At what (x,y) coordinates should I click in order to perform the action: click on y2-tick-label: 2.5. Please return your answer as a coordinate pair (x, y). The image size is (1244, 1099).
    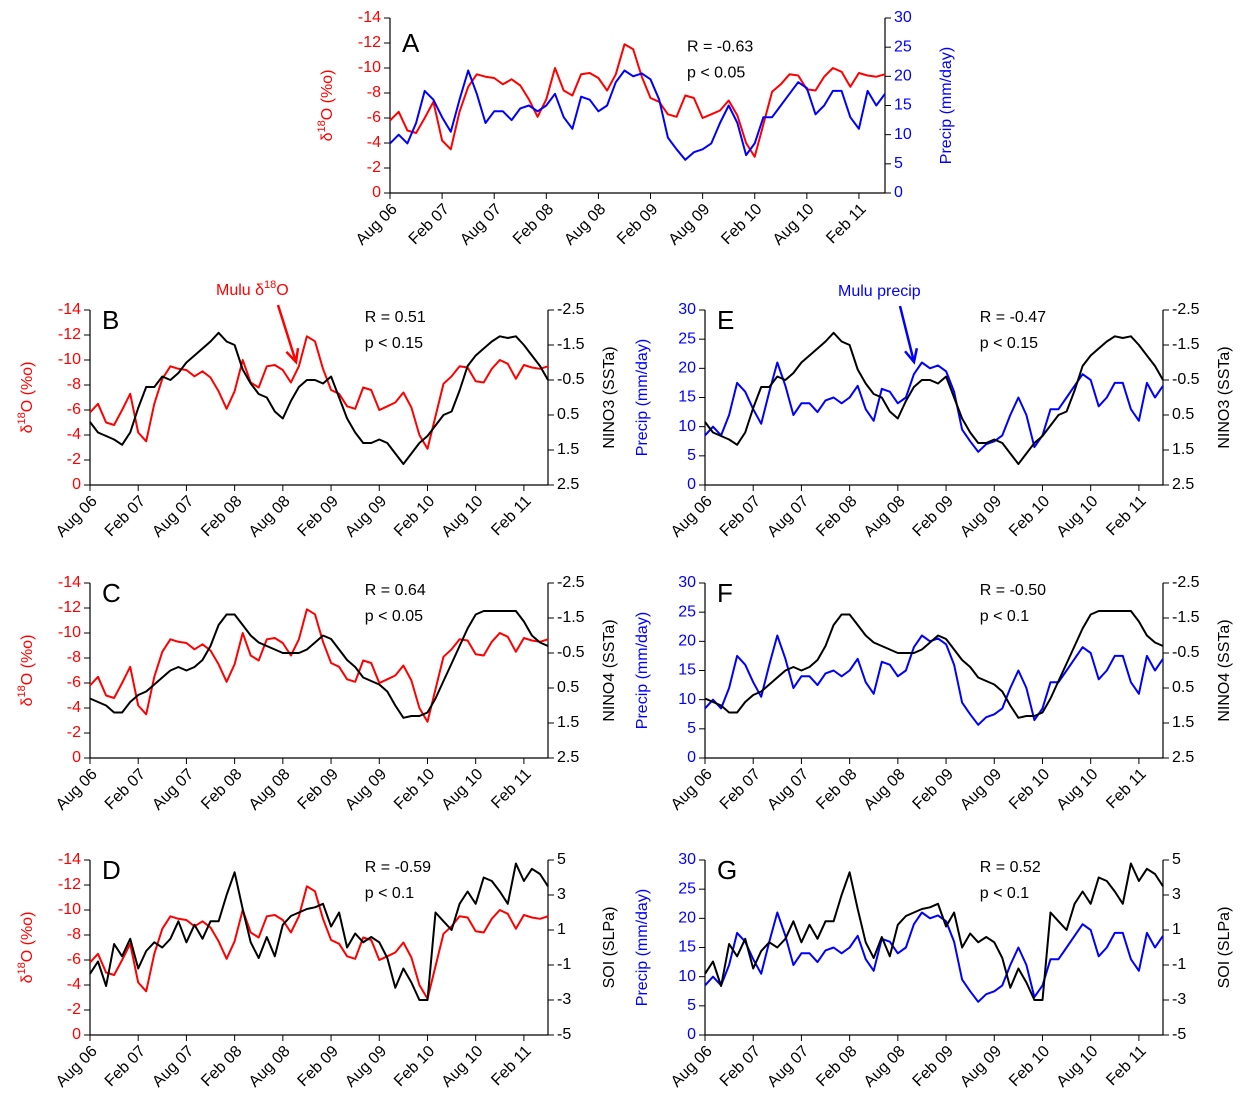
    Looking at the image, I should click on (1183, 484).